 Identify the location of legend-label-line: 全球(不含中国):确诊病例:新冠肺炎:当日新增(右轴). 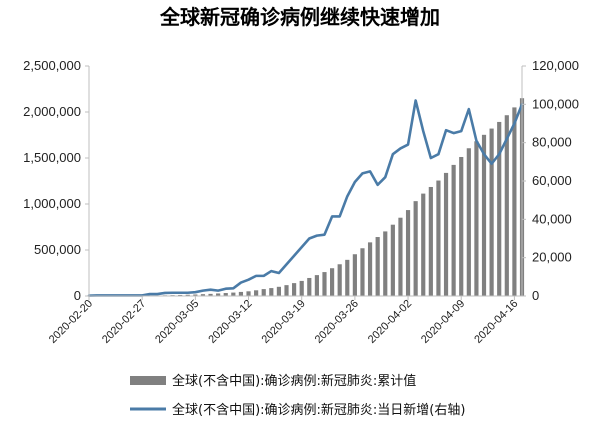
(318, 410).